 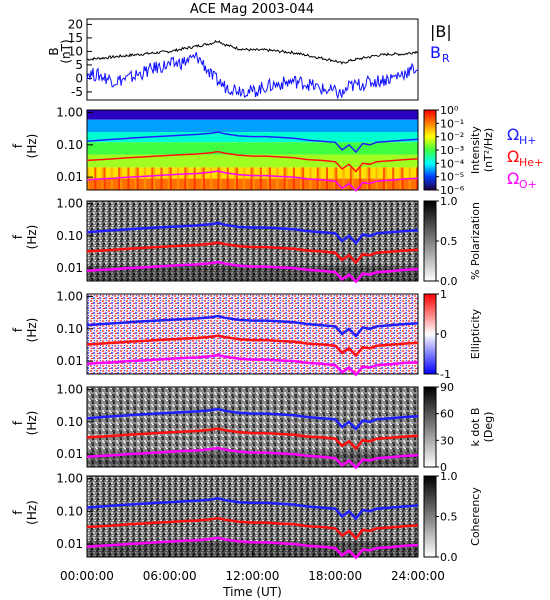 What do you see at coordinates (430, 427) in the screenshot?
I see `kdotb-colorbar` at bounding box center [430, 427].